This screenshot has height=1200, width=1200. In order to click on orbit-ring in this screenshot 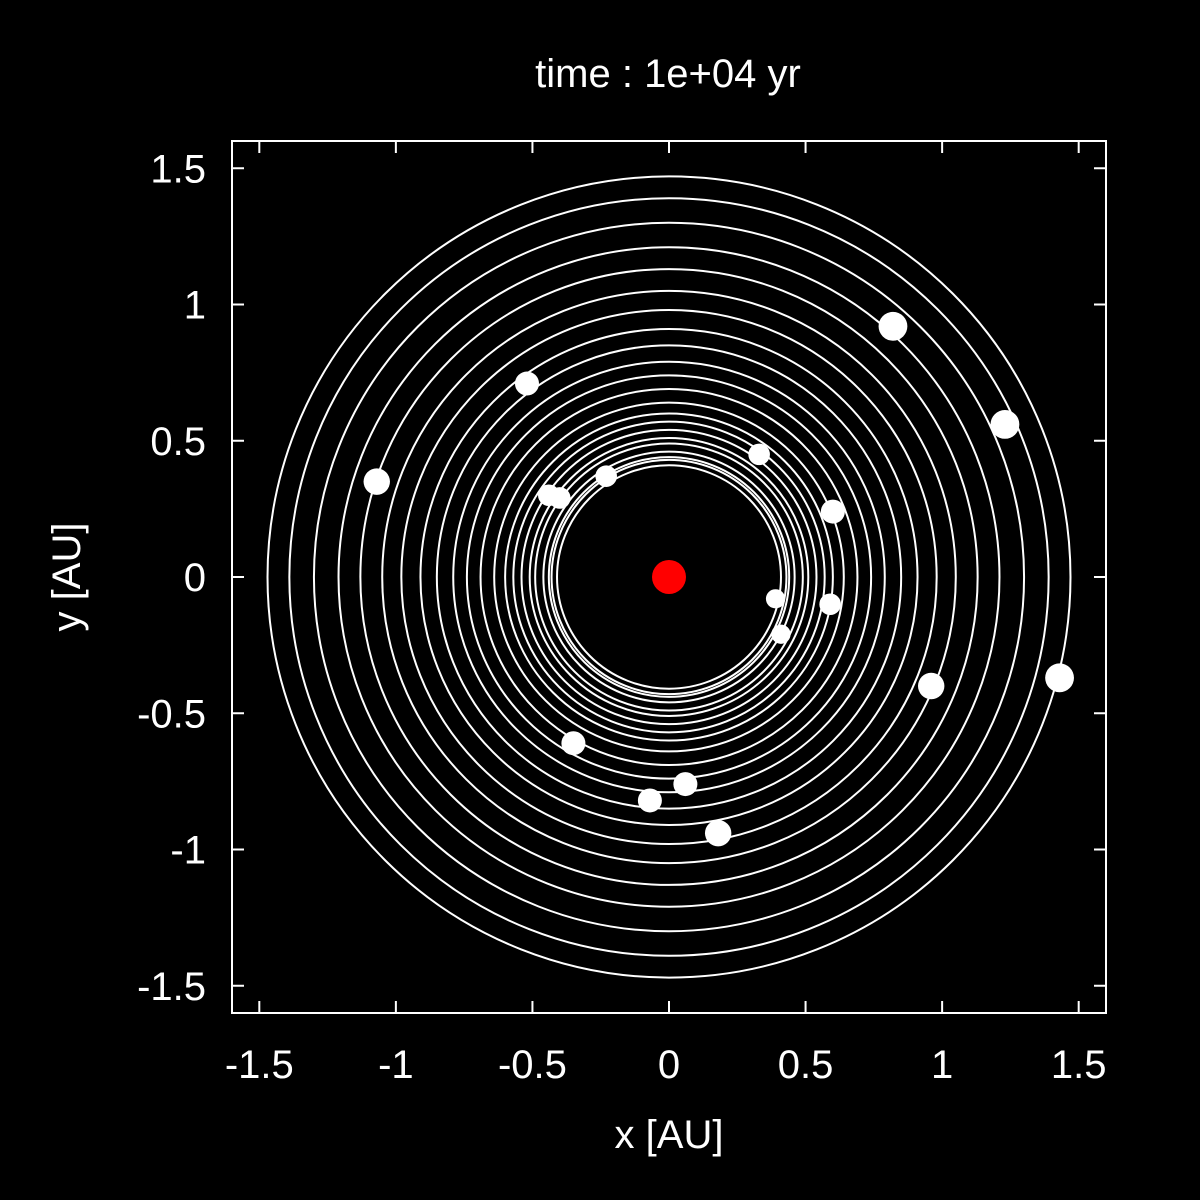, I will do `click(669, 577)`.